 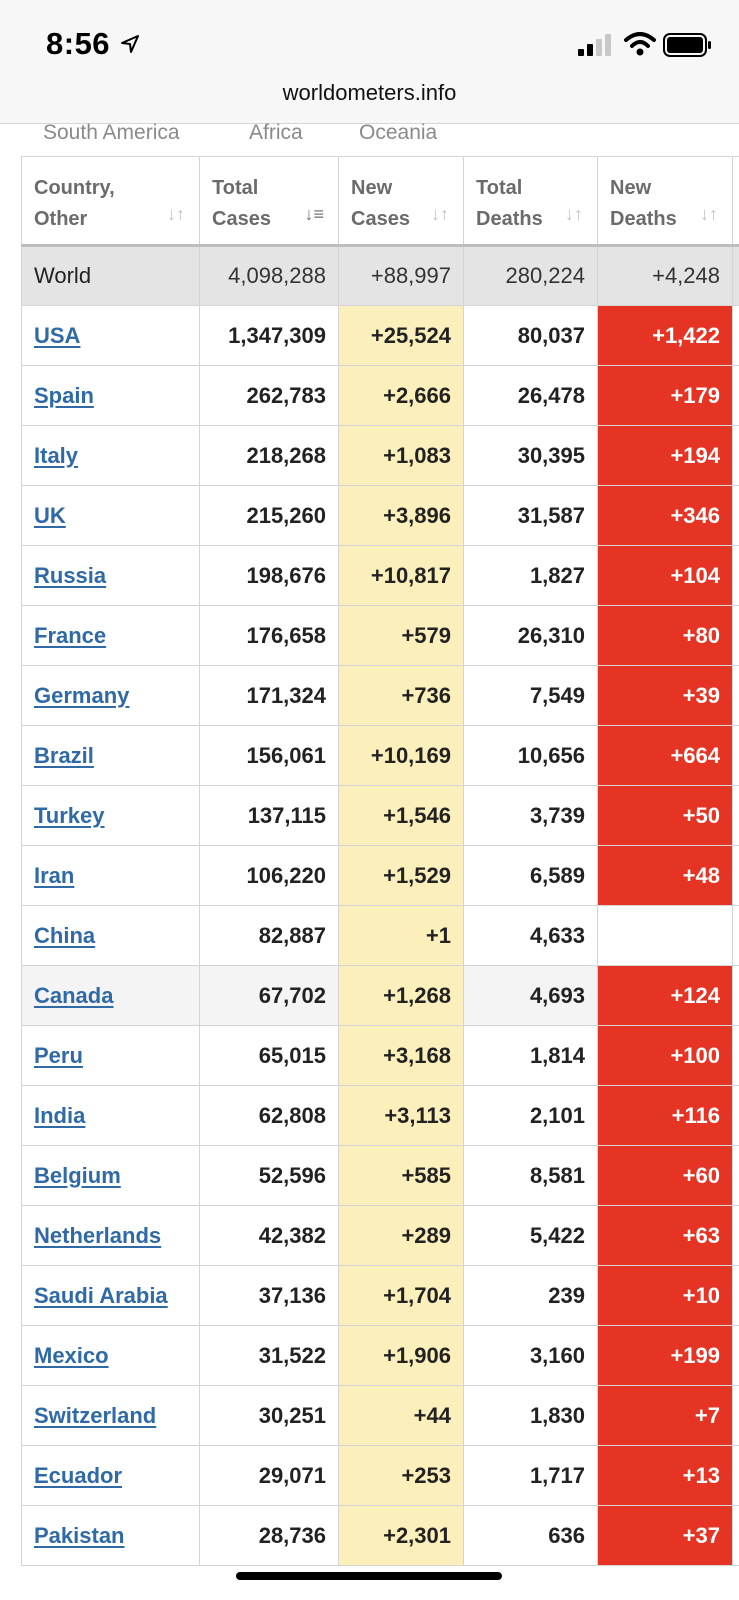 I want to click on new-cases-cell: +2,301, so click(x=401, y=1535).